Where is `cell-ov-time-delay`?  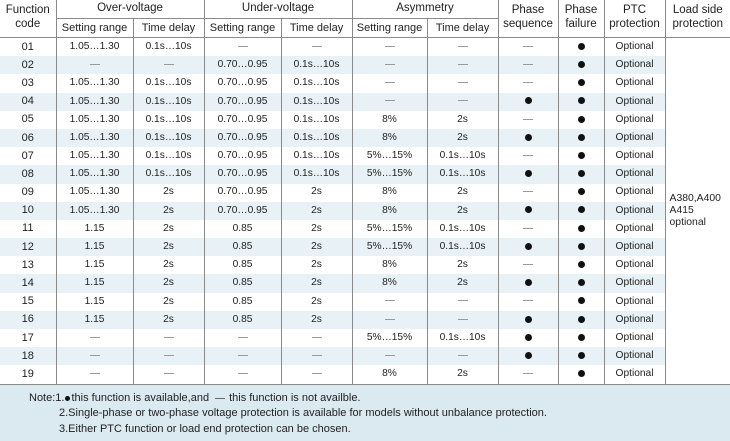 cell-ov-time-delay is located at coordinates (169, 374).